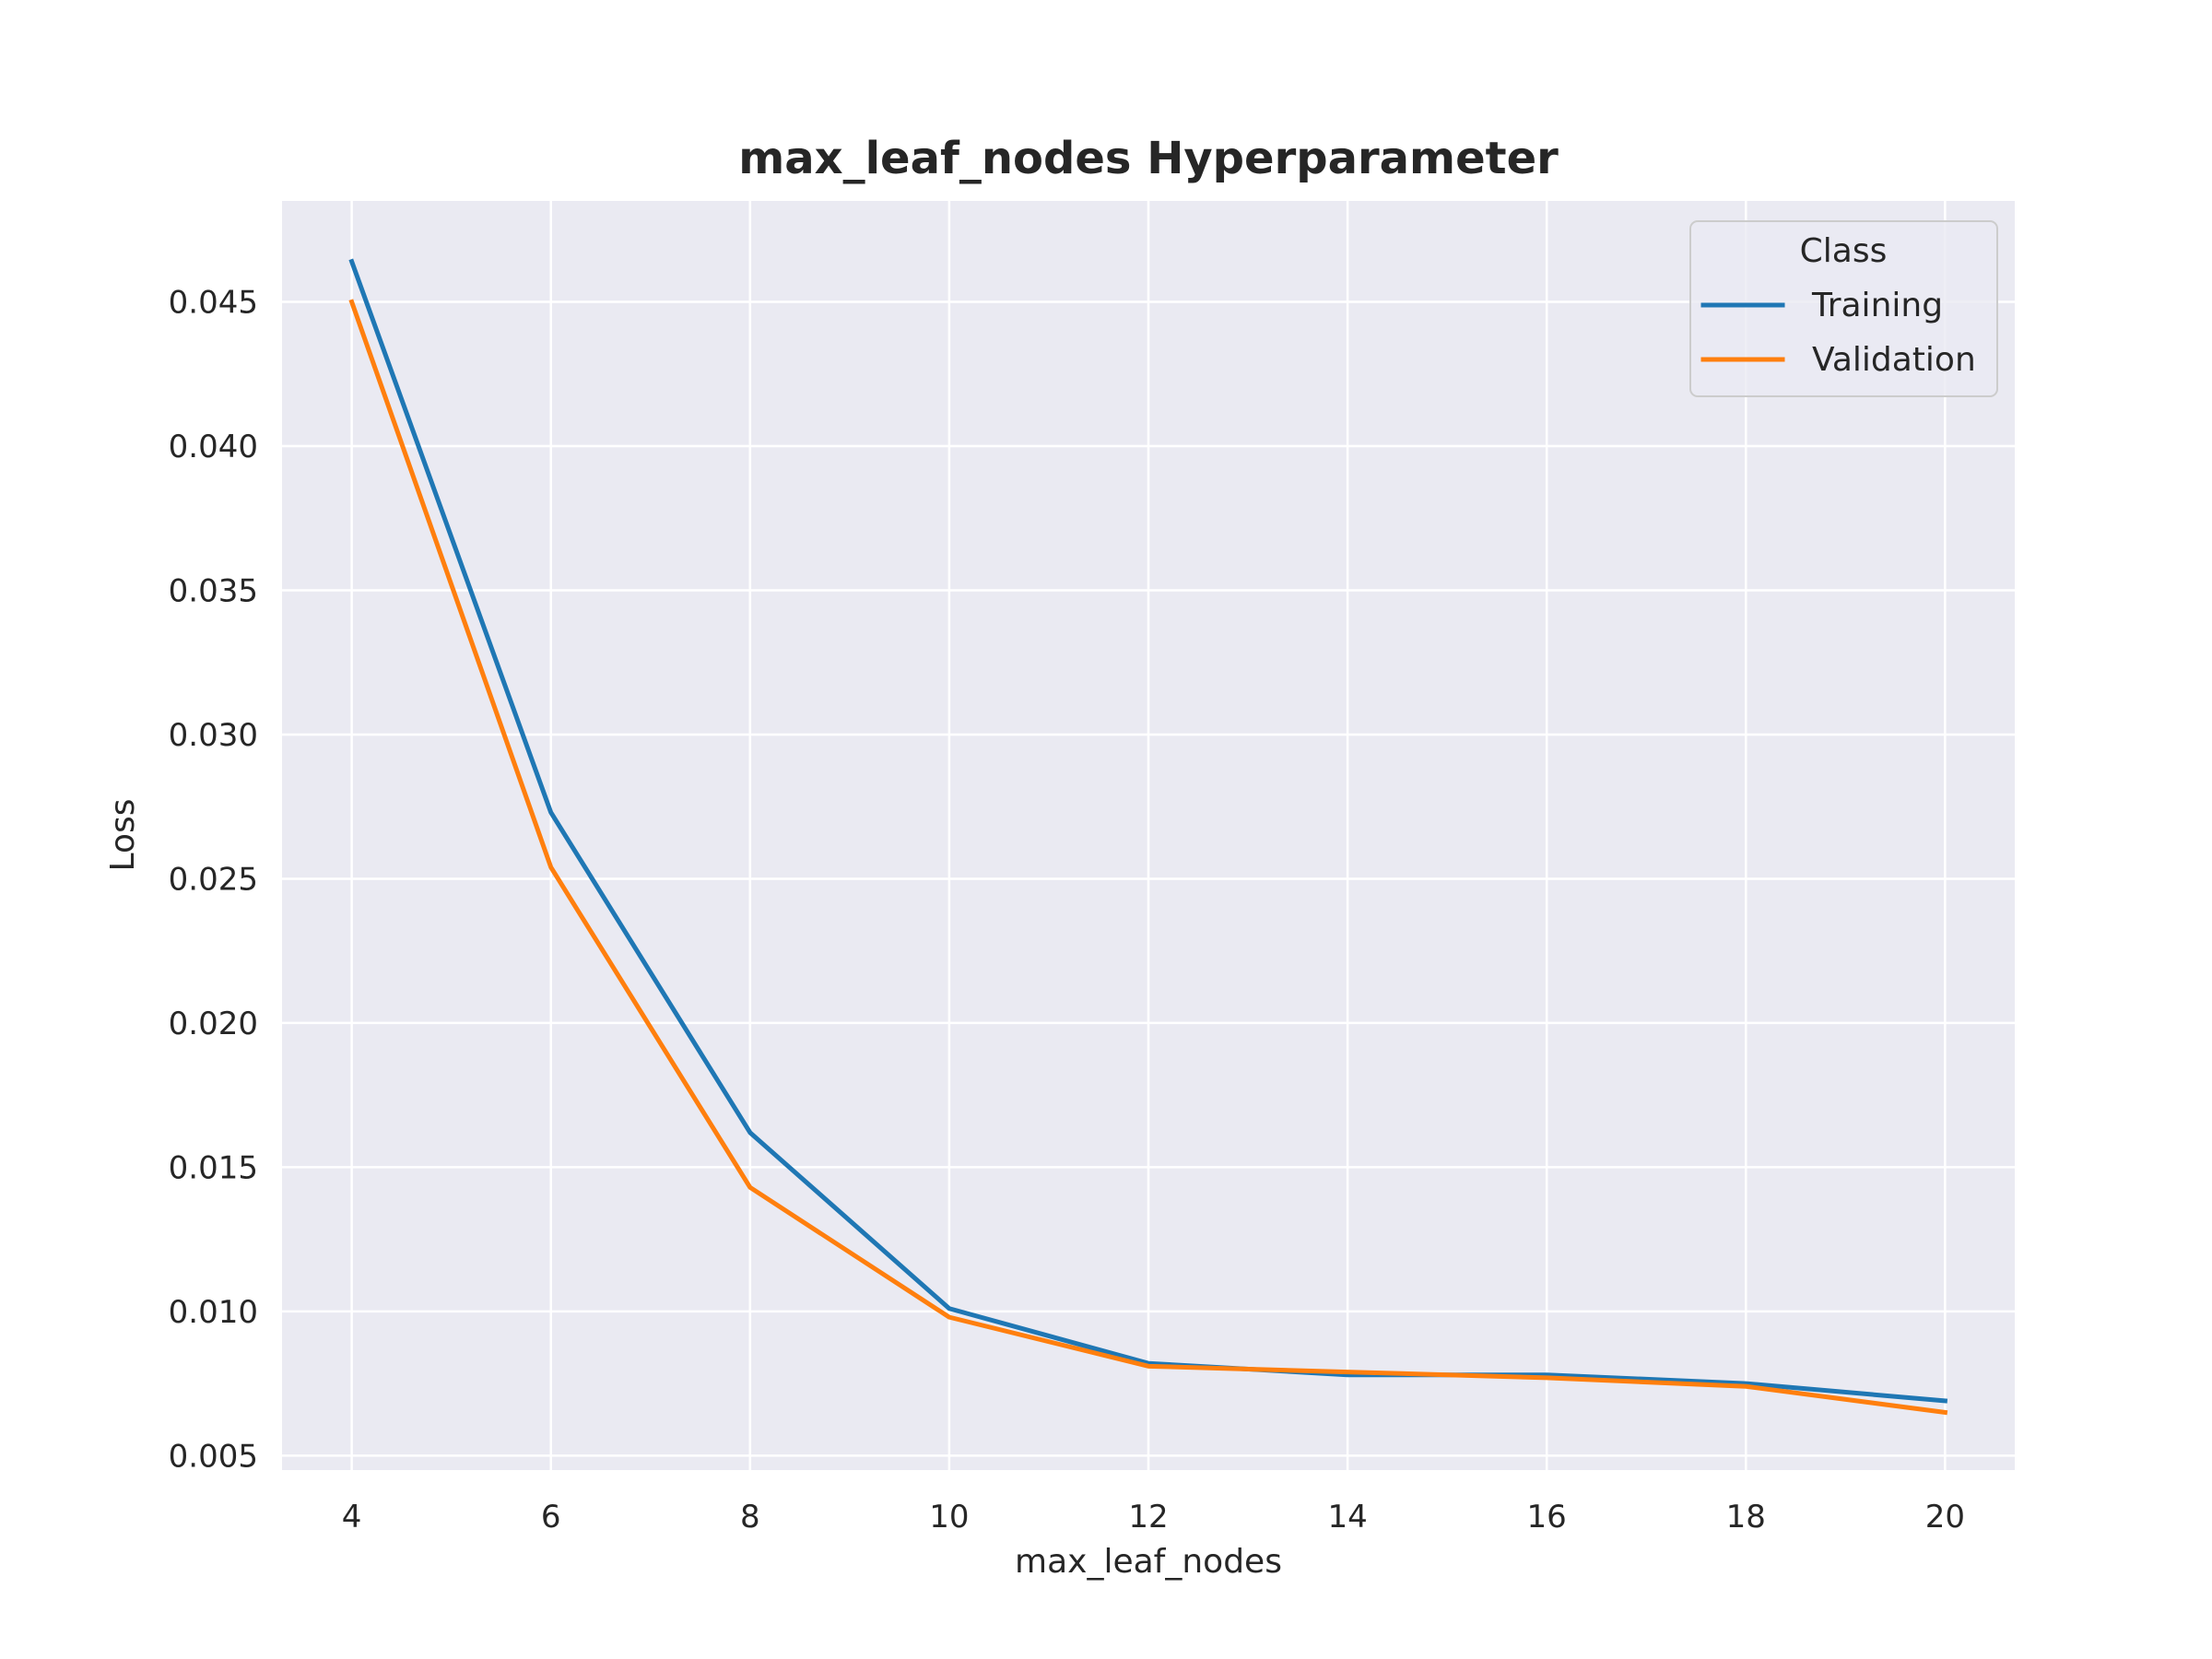 This screenshot has width=2212, height=1659. Describe the element at coordinates (1547, 1517) in the screenshot. I see `x-tick-label: 16` at that location.